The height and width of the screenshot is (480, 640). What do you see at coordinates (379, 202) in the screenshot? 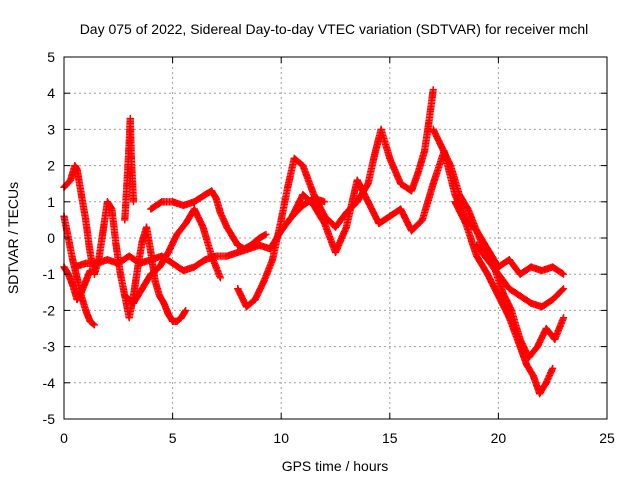
I see `series-trace-i` at bounding box center [379, 202].